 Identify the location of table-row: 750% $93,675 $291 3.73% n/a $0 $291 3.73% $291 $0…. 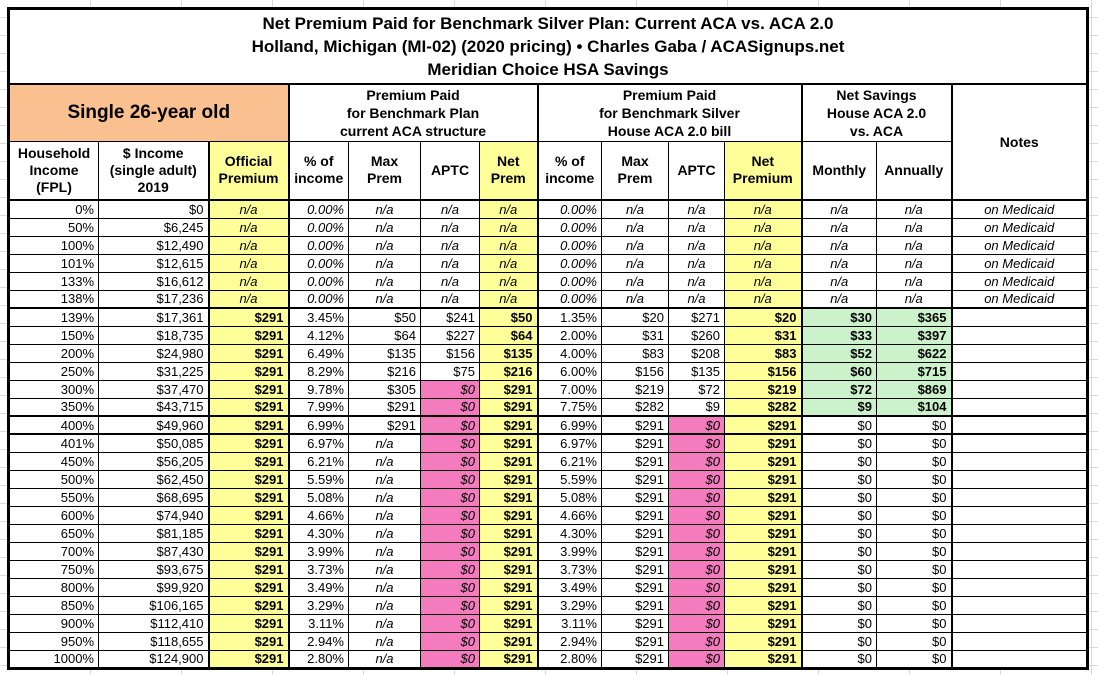
(548, 569).